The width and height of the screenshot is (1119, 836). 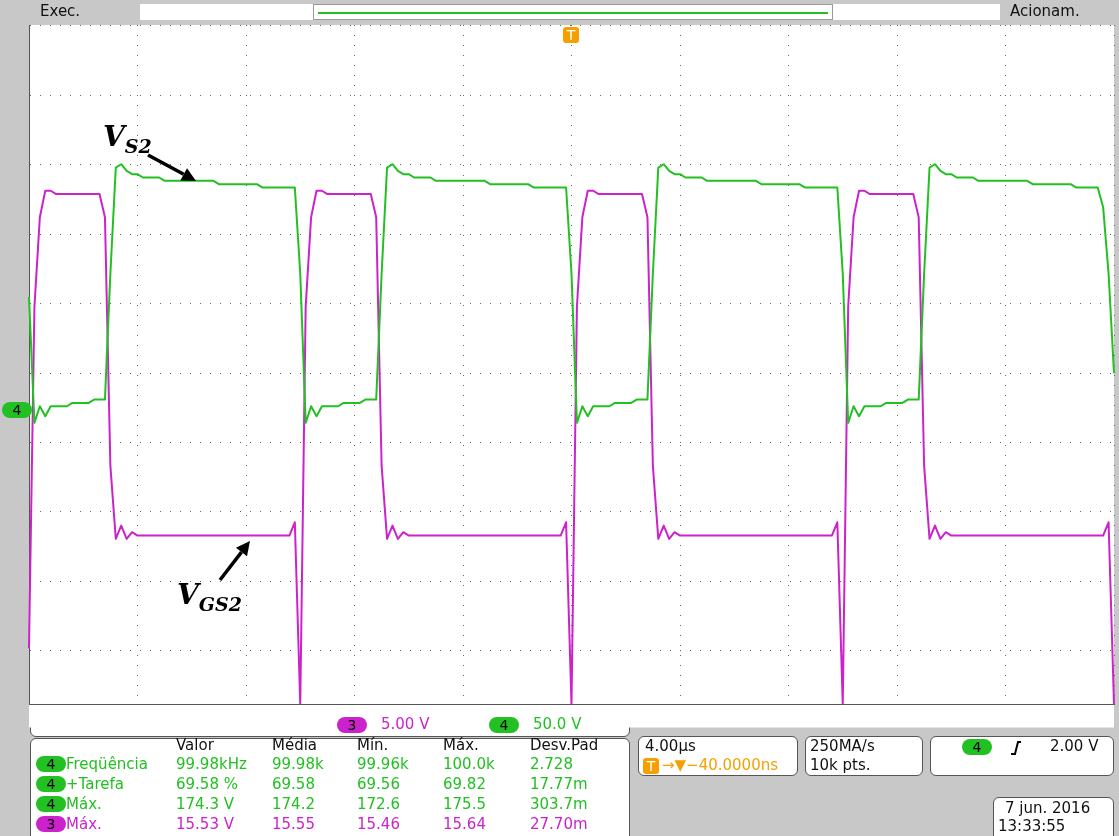 What do you see at coordinates (559, 784) in the screenshot?
I see `text: 17.77m` at bounding box center [559, 784].